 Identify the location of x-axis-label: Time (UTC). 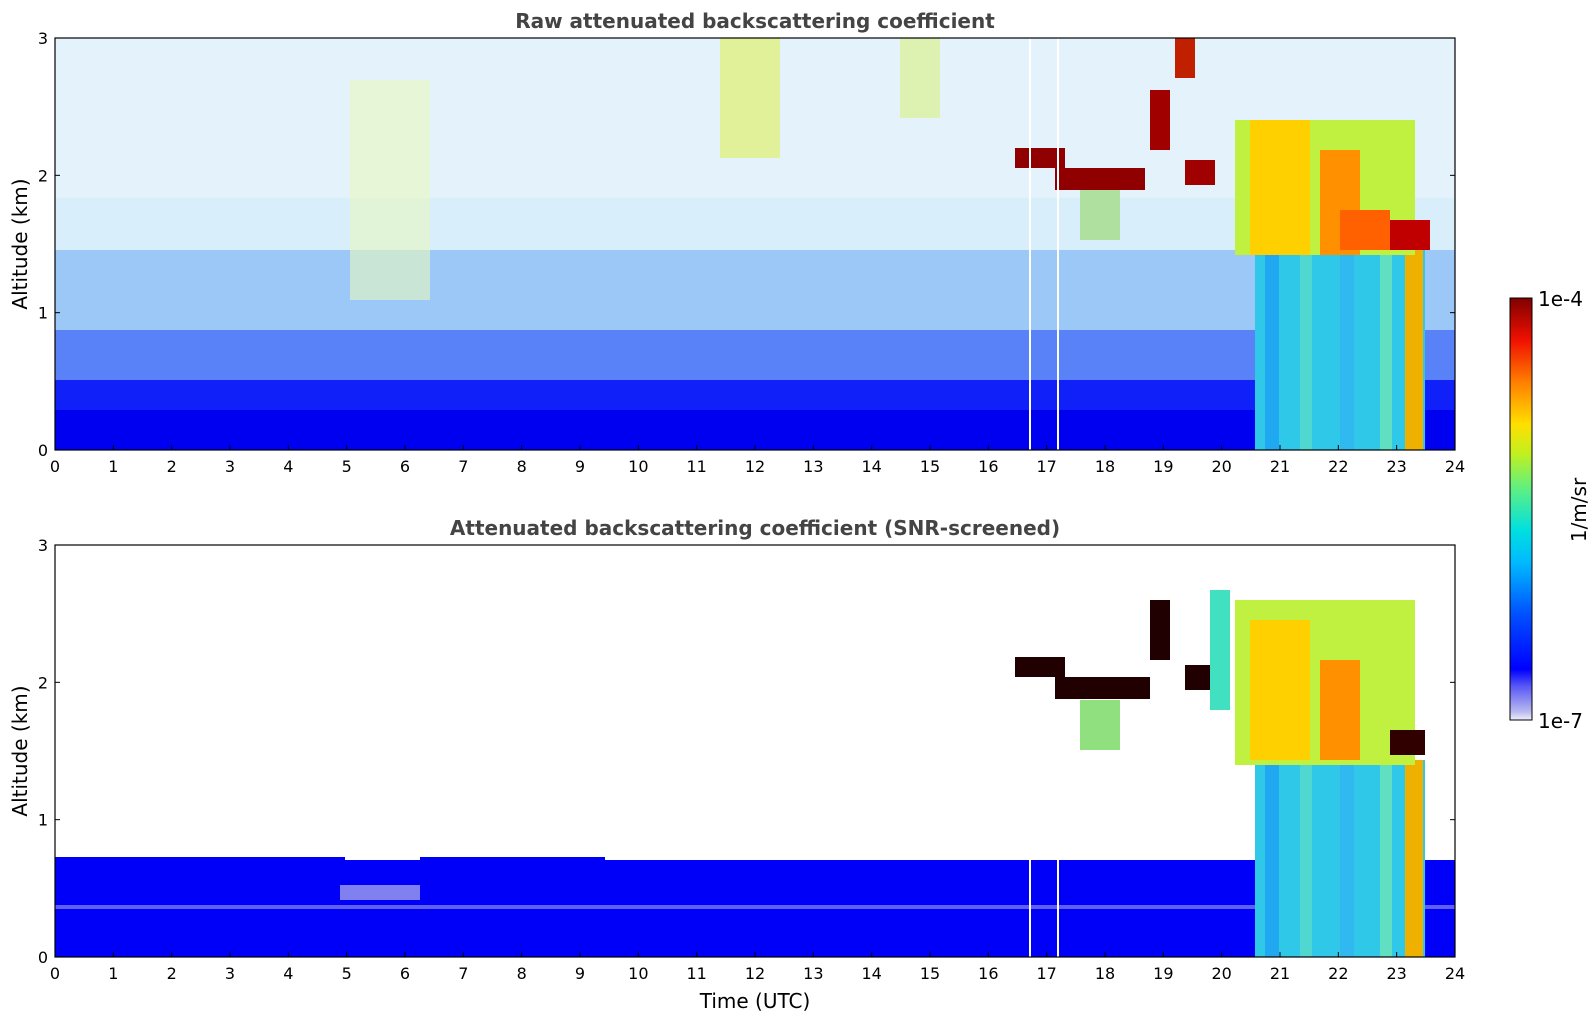
(755, 1001).